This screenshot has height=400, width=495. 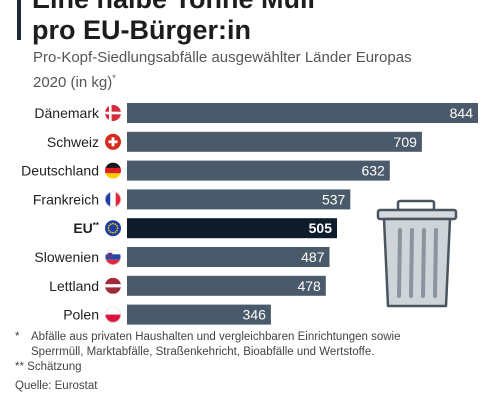 What do you see at coordinates (113, 141) in the screenshot?
I see `switzerland-flag-icon` at bounding box center [113, 141].